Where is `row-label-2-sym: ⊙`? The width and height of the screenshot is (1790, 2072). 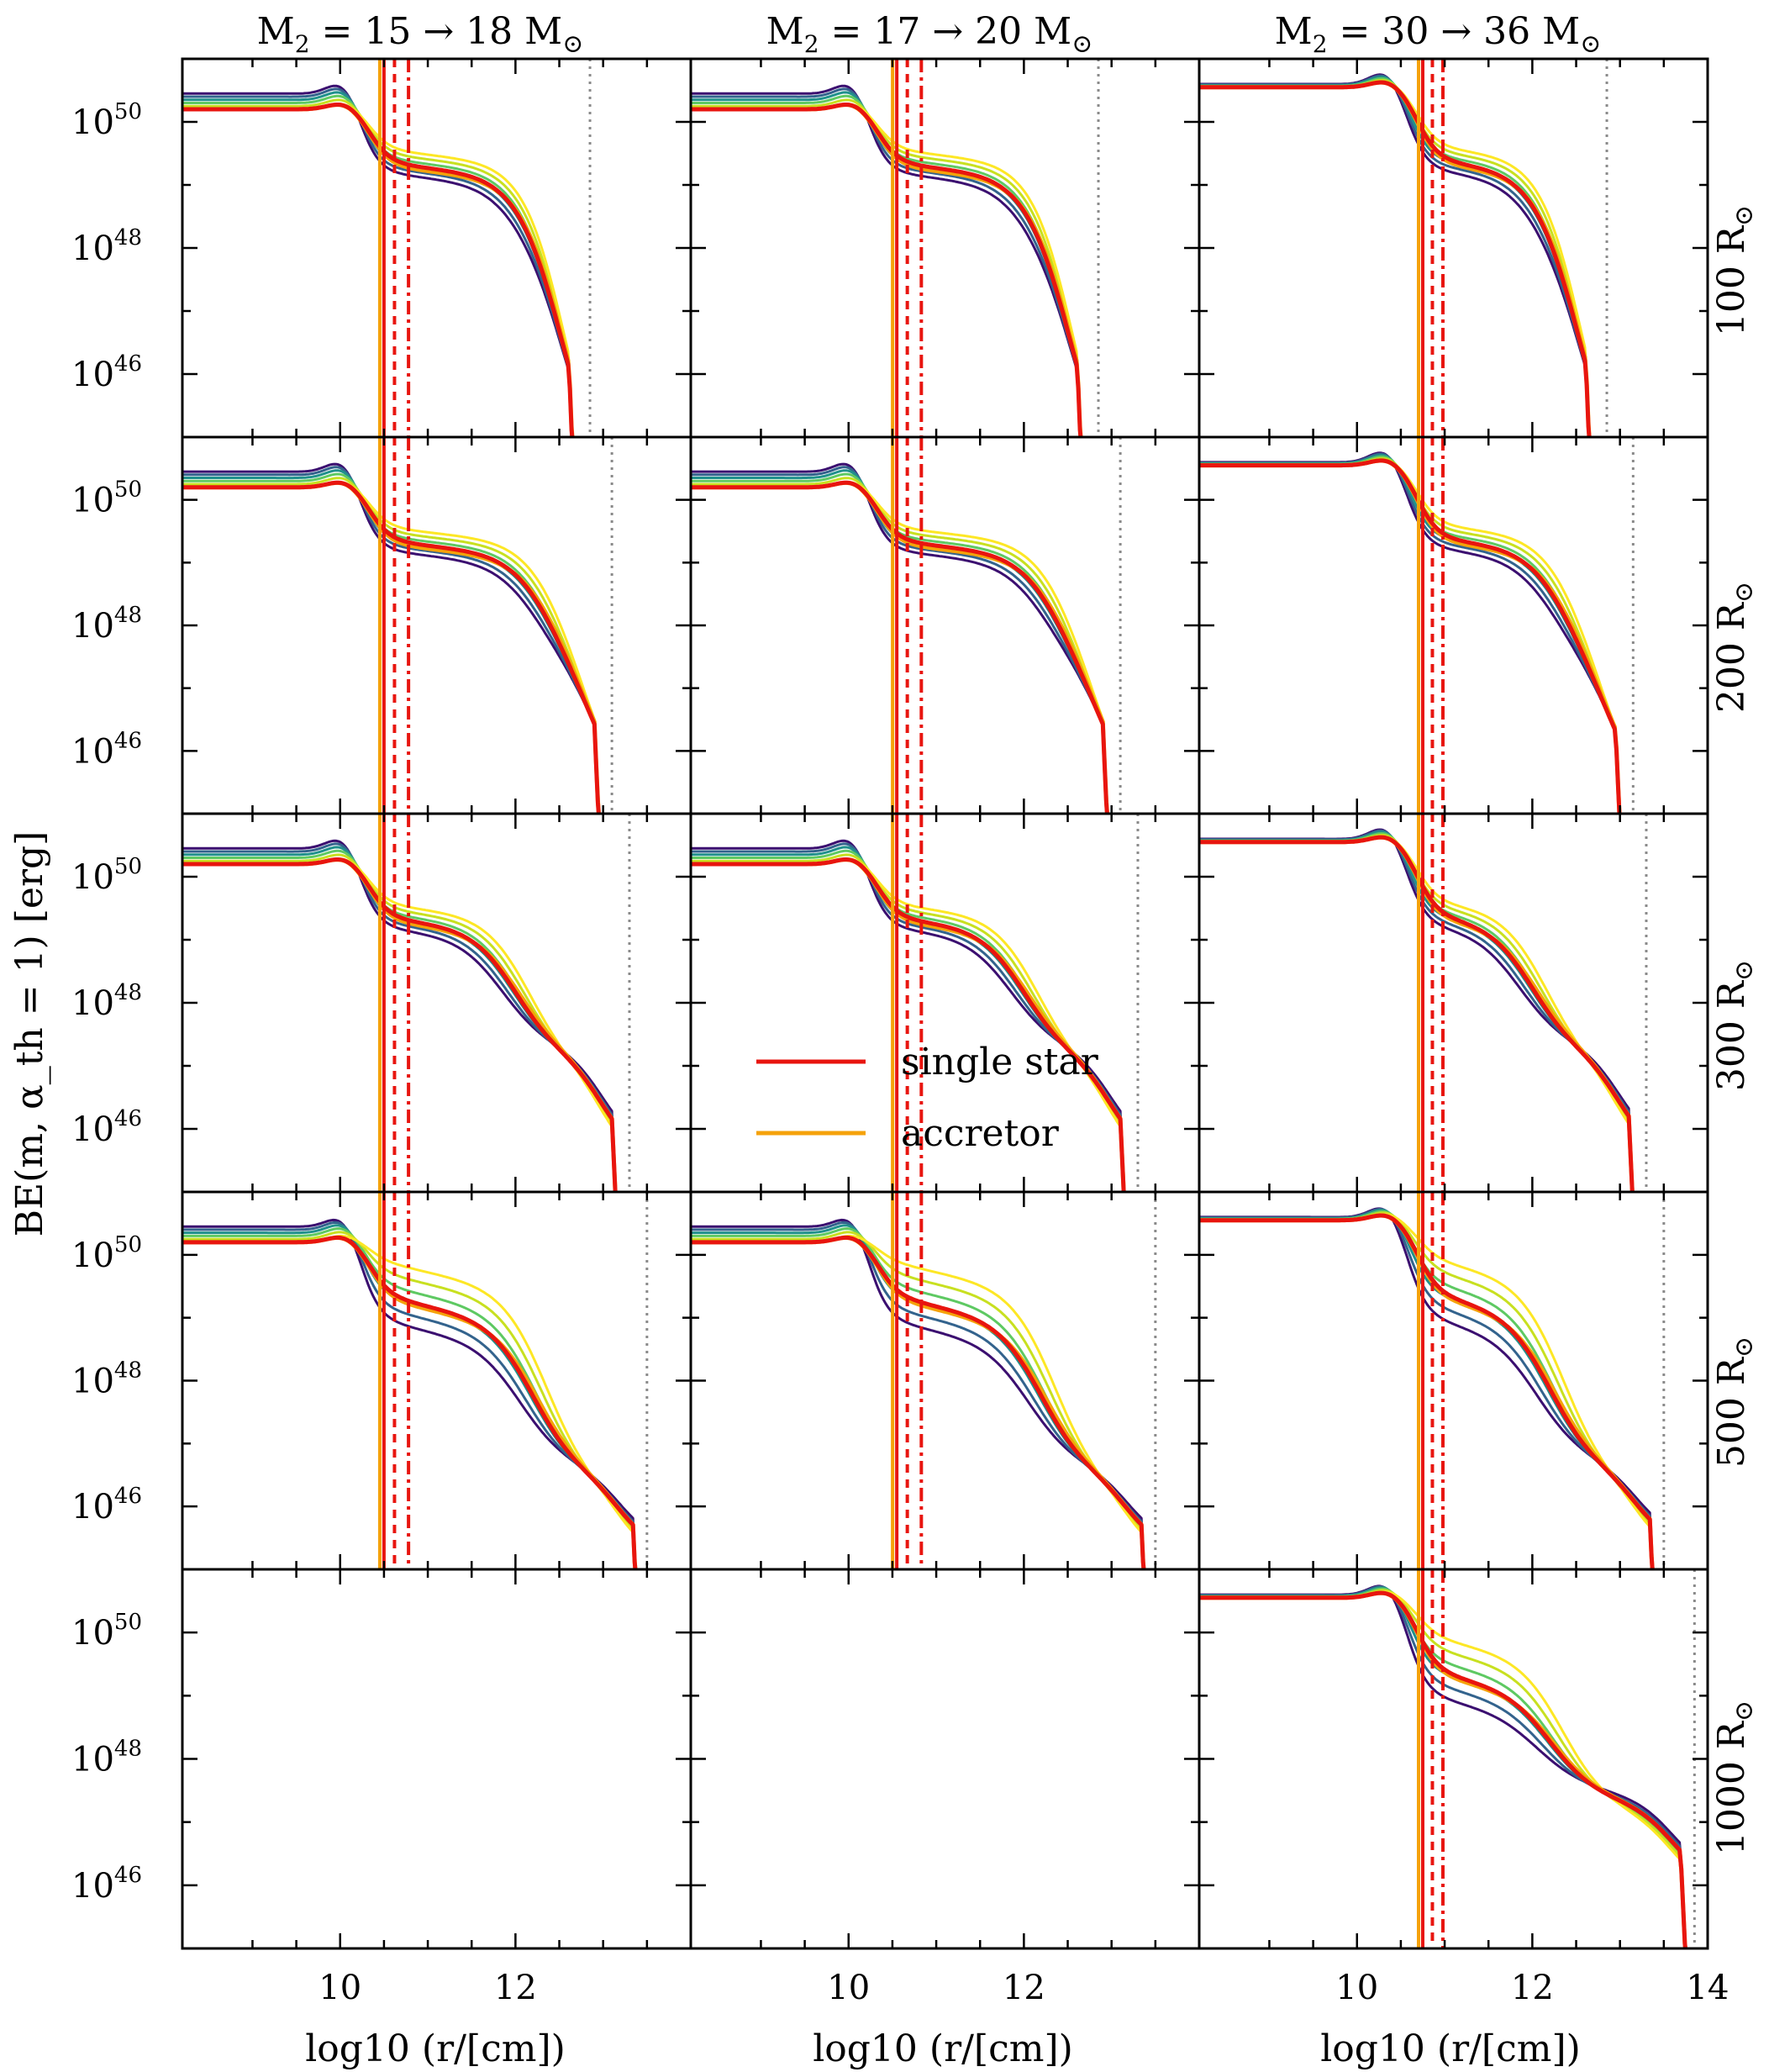 row-label-2-sym: ⊙ is located at coordinates (1744, 592).